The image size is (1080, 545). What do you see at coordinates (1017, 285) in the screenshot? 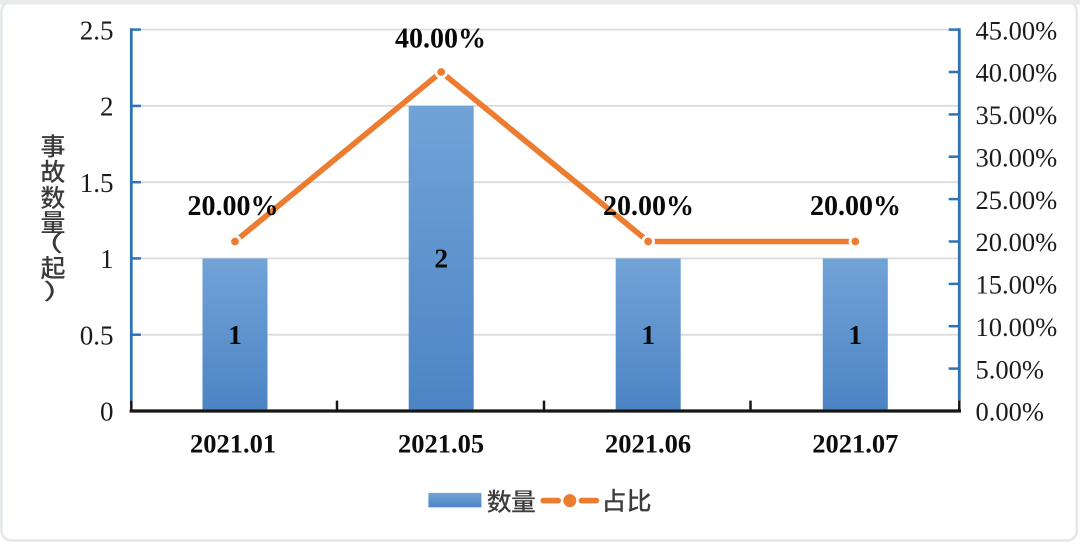
I see `svg-text: 15.00%` at bounding box center [1017, 285].